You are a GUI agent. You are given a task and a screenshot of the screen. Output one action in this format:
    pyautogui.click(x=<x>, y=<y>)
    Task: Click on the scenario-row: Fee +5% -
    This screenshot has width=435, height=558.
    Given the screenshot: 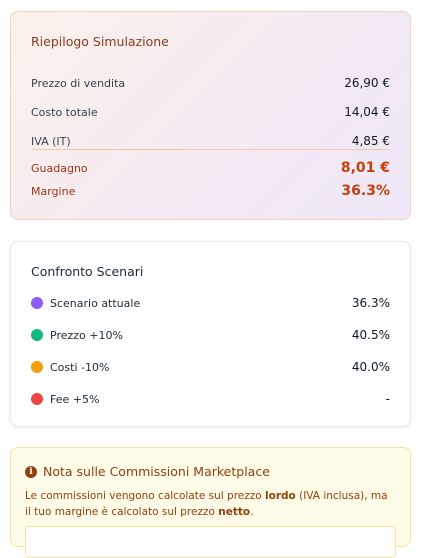 What is the action you would take?
    pyautogui.click(x=210, y=399)
    